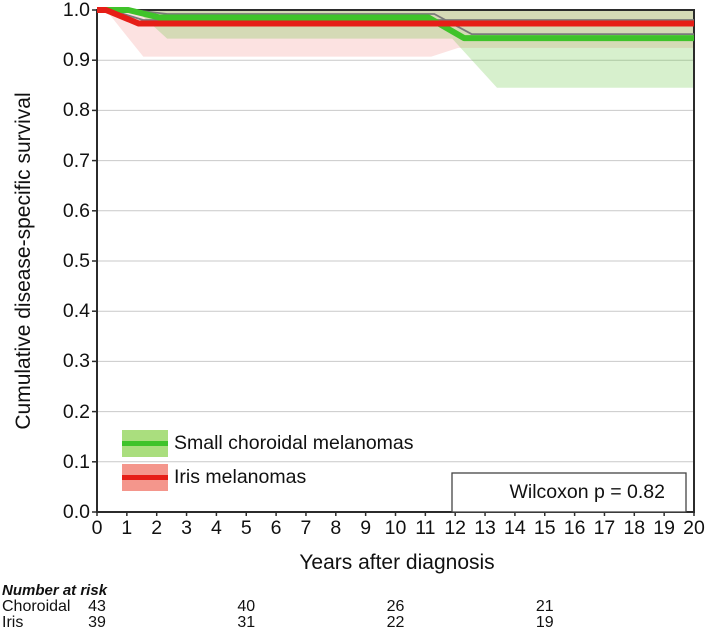 The image size is (708, 631). I want to click on x-tick-label: 11, so click(425, 528).